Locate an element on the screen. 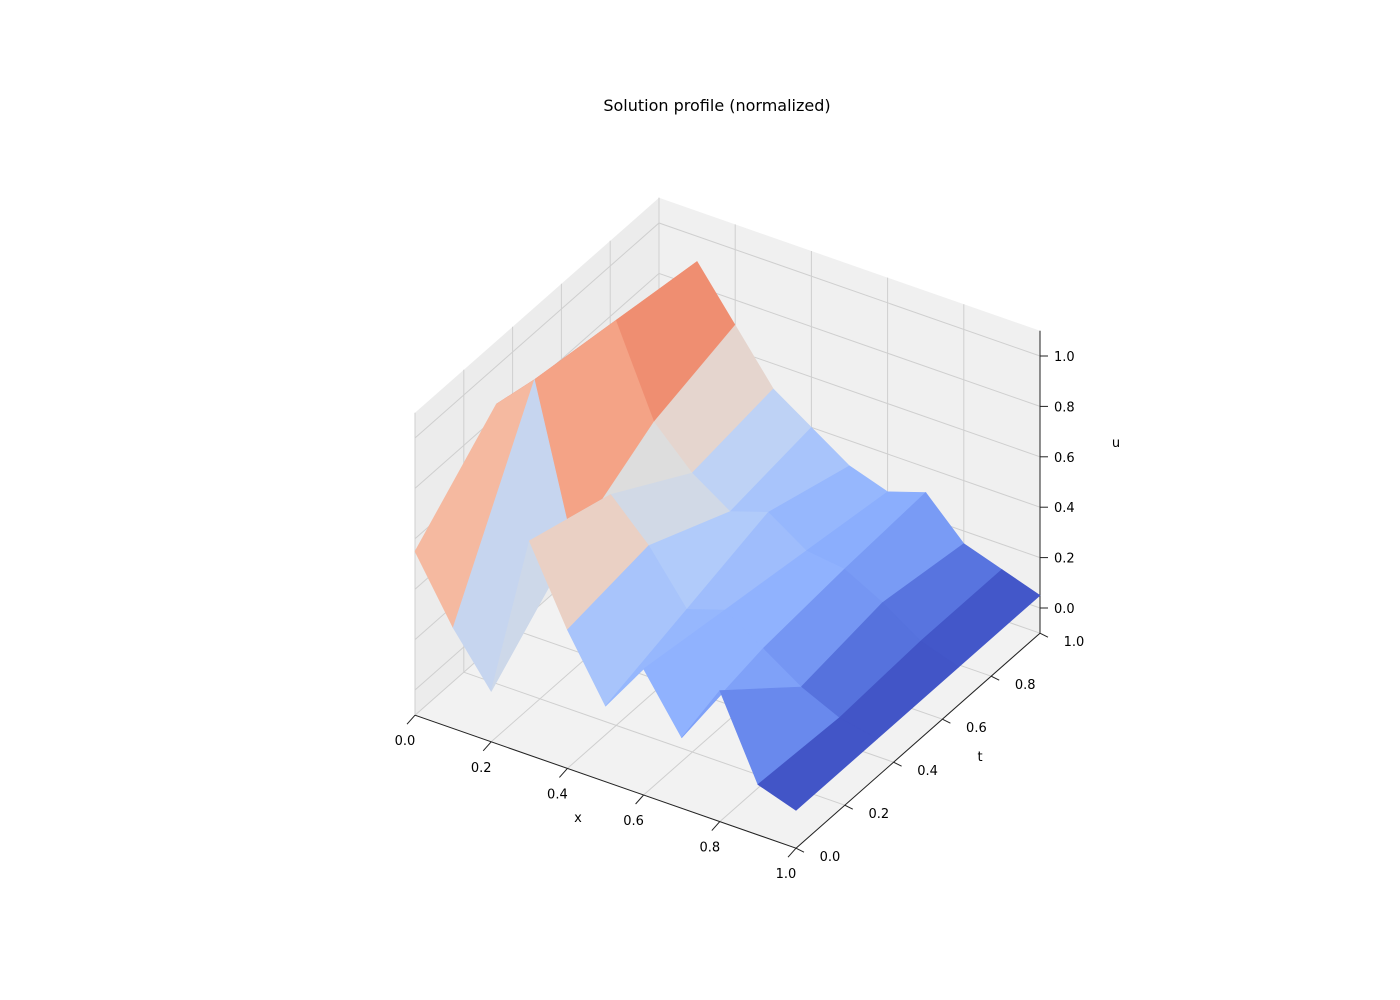  u-tick-label: 0.4 is located at coordinates (1064, 508).